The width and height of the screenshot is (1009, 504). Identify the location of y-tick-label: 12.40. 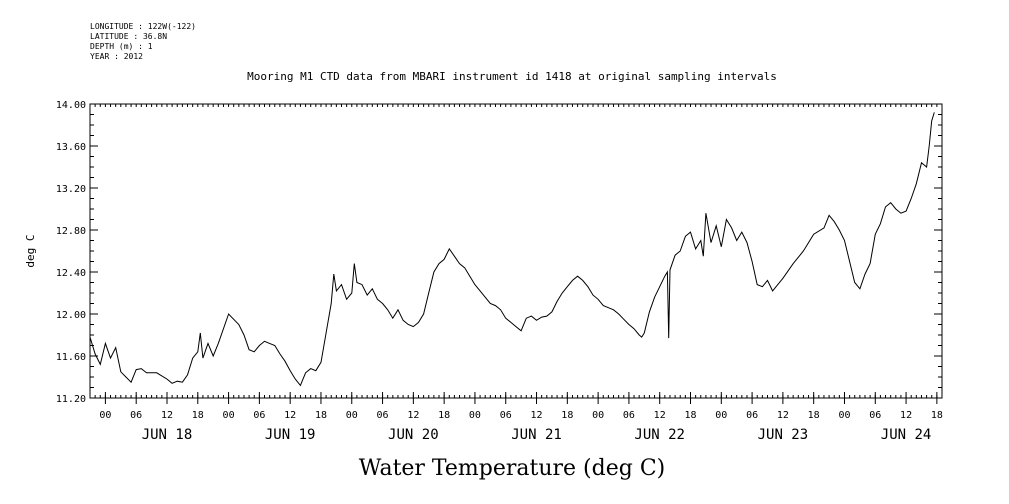
(71, 273).